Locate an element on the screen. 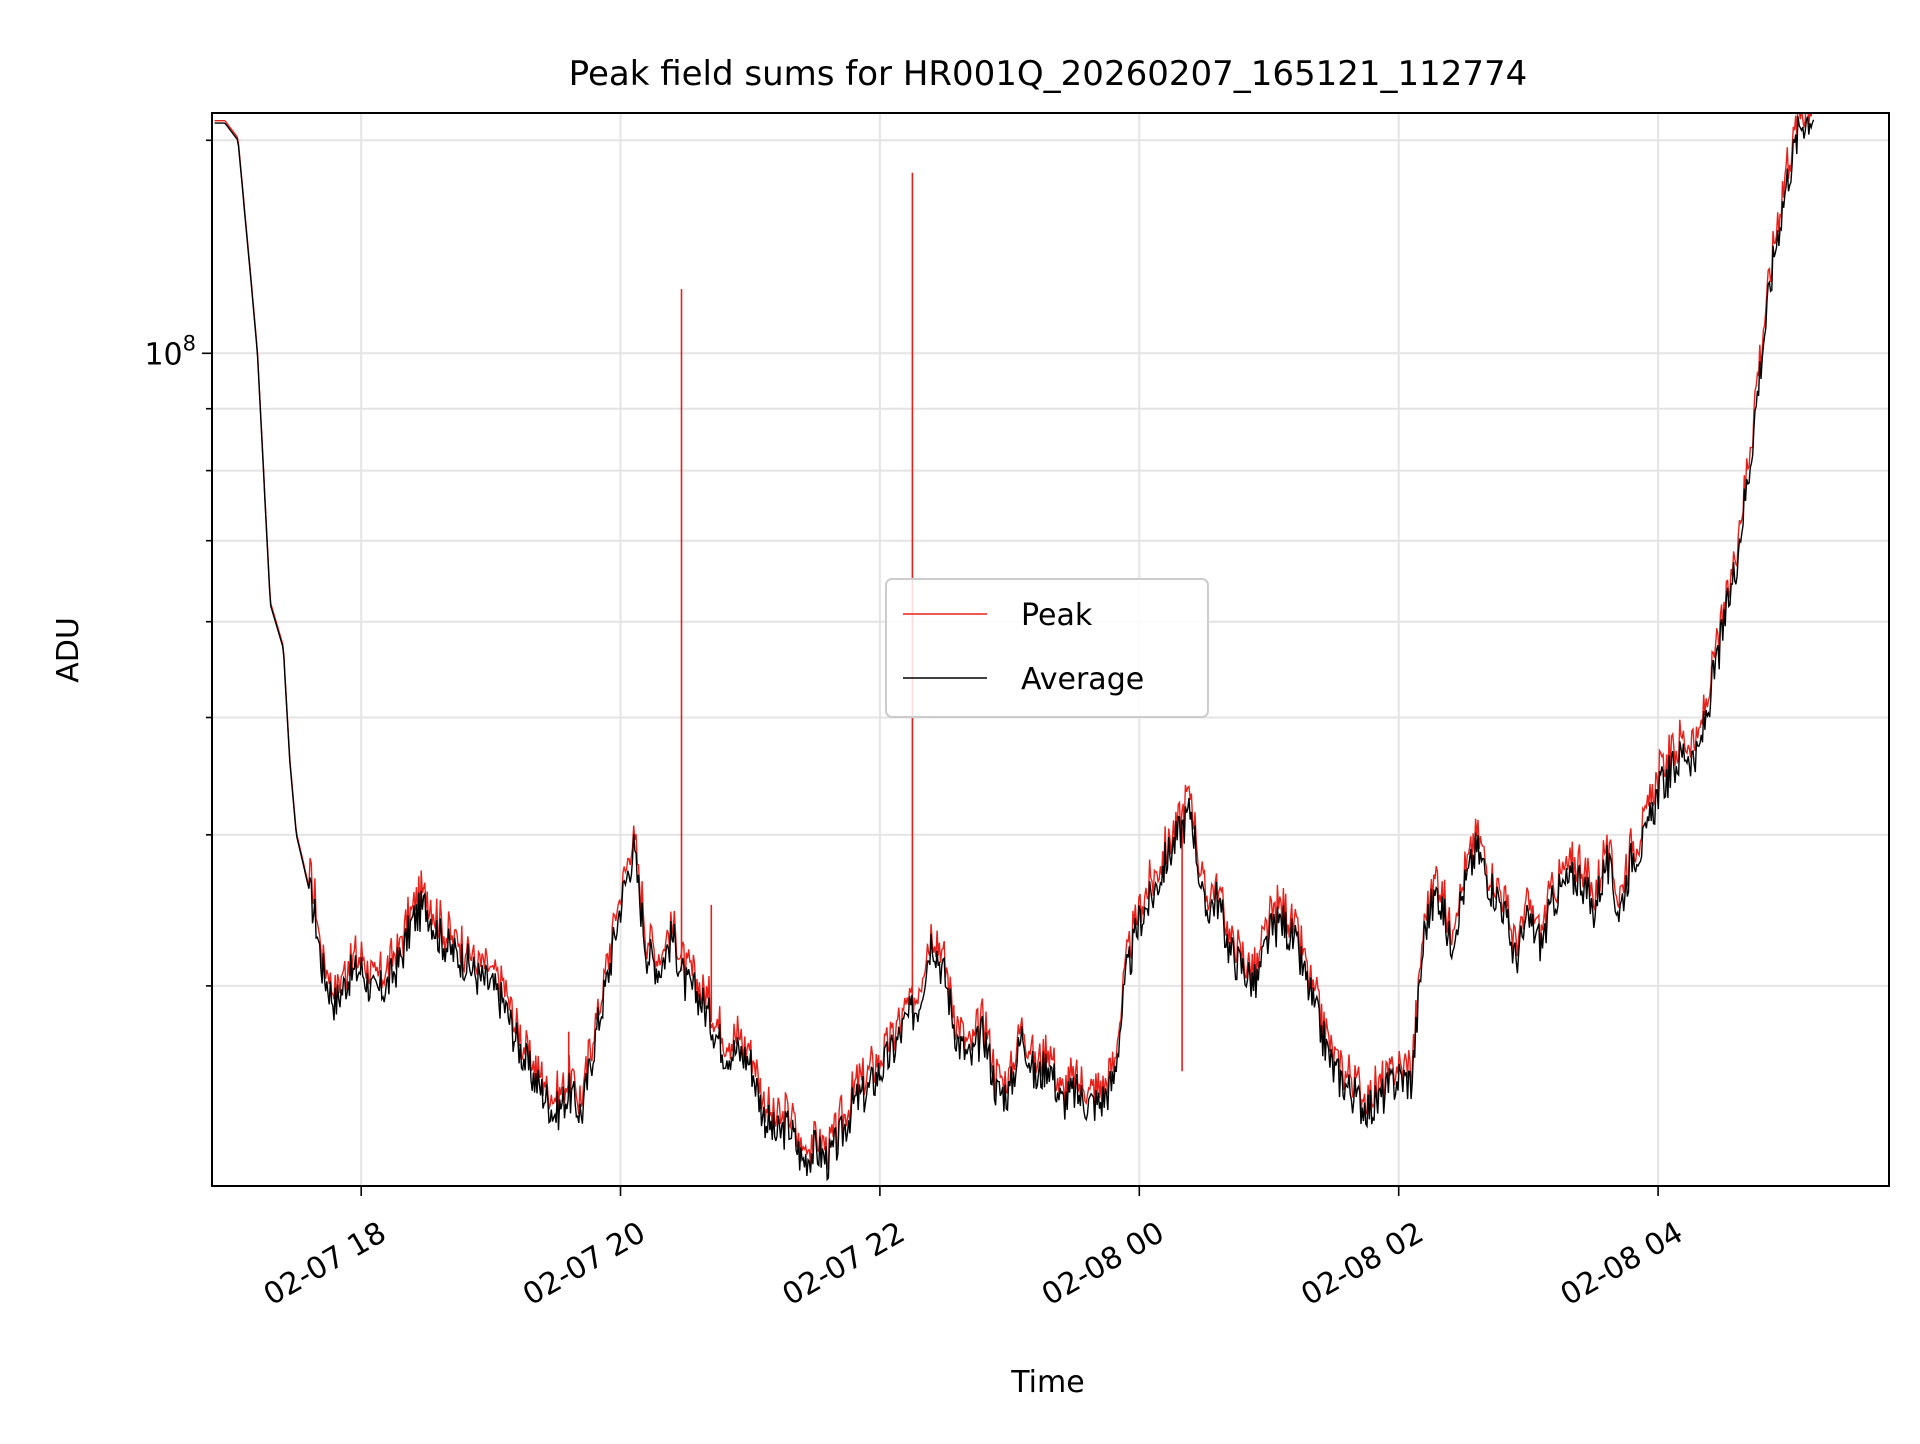 The width and height of the screenshot is (1920, 1444). legend-peak-label: Peak is located at coordinates (1057, 615).